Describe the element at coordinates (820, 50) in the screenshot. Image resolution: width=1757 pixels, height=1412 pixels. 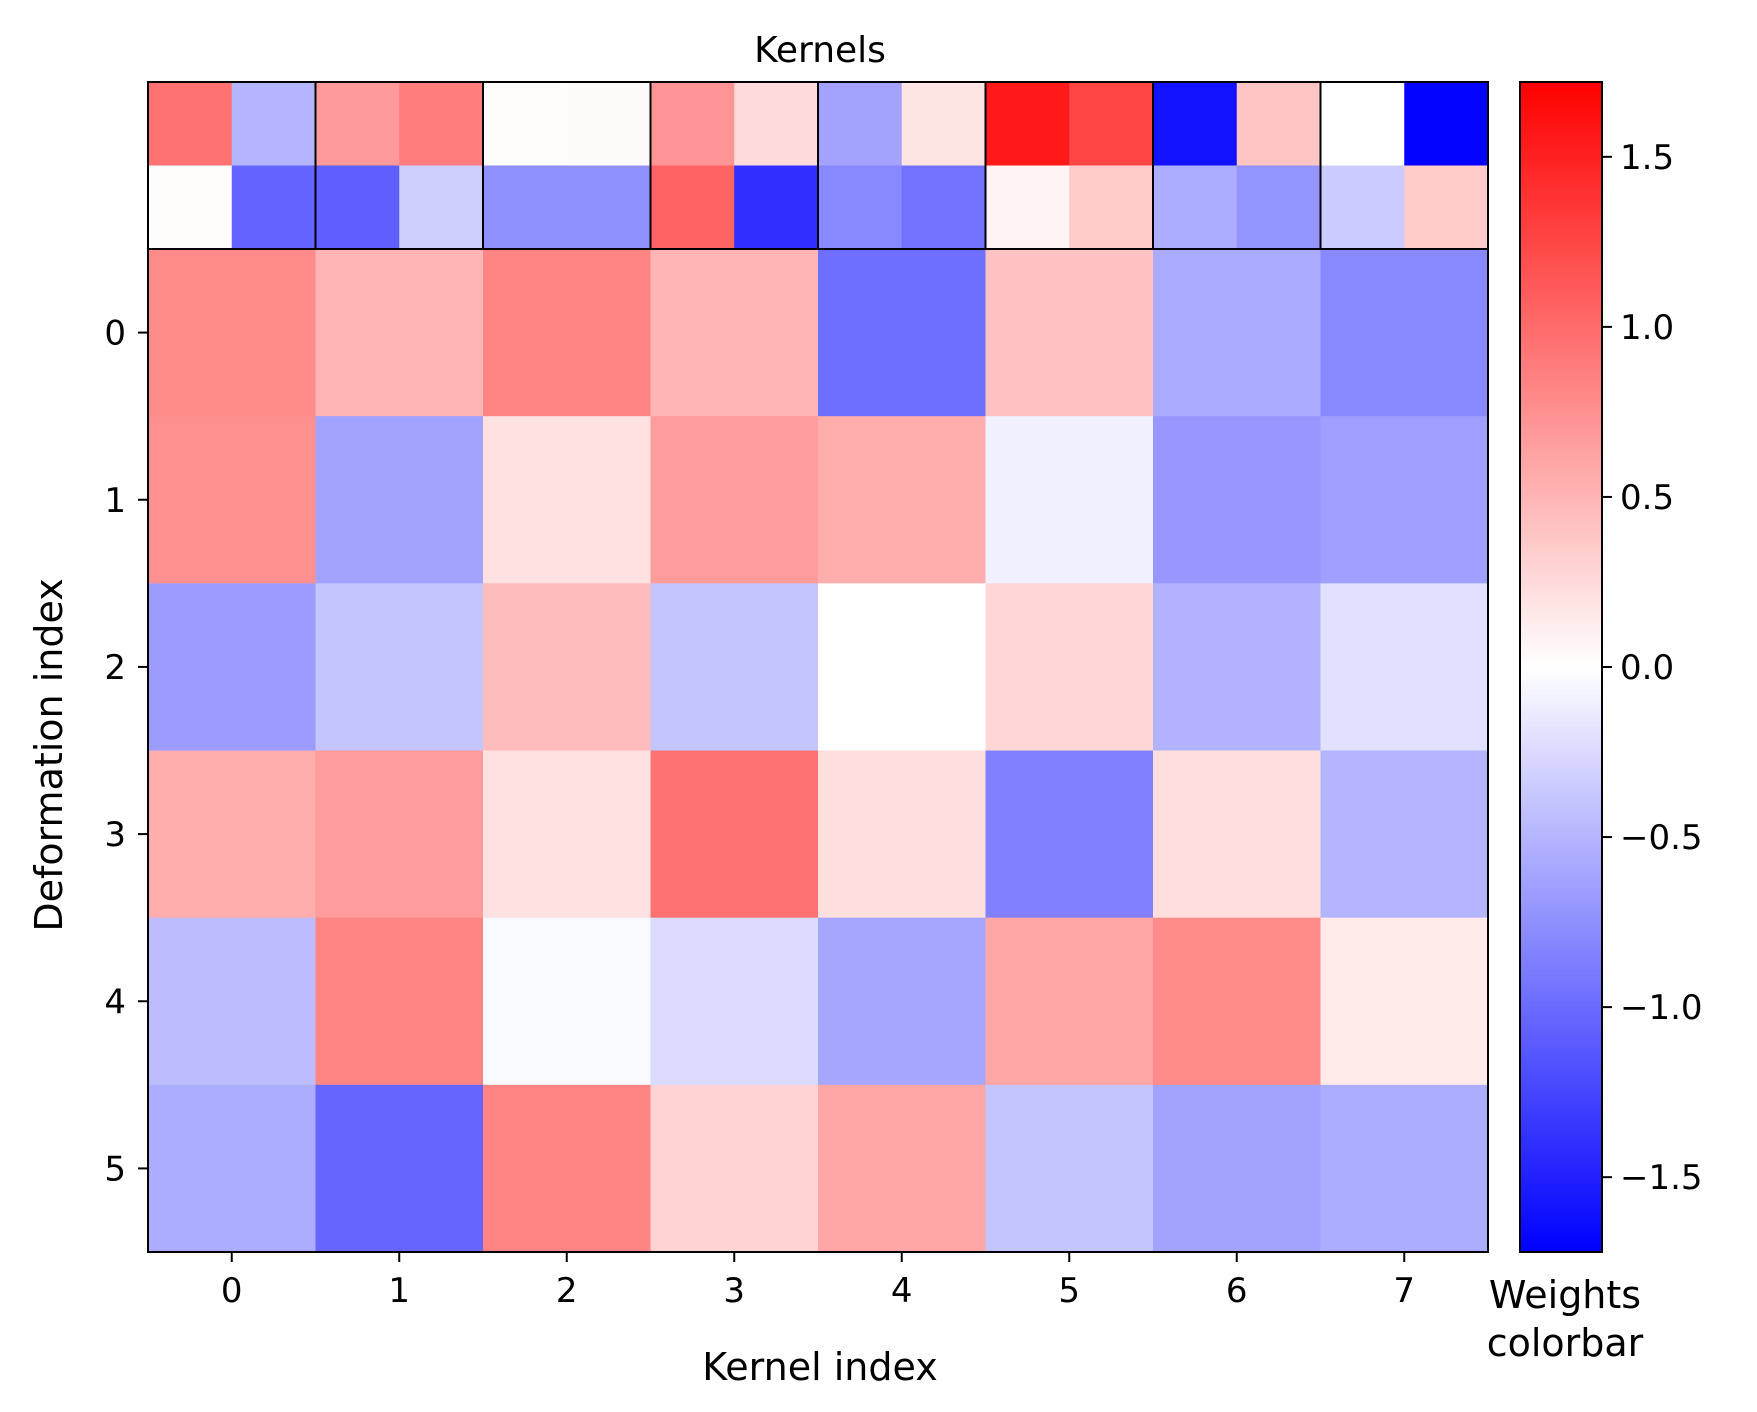
I see `chart-title: Kernels` at that location.